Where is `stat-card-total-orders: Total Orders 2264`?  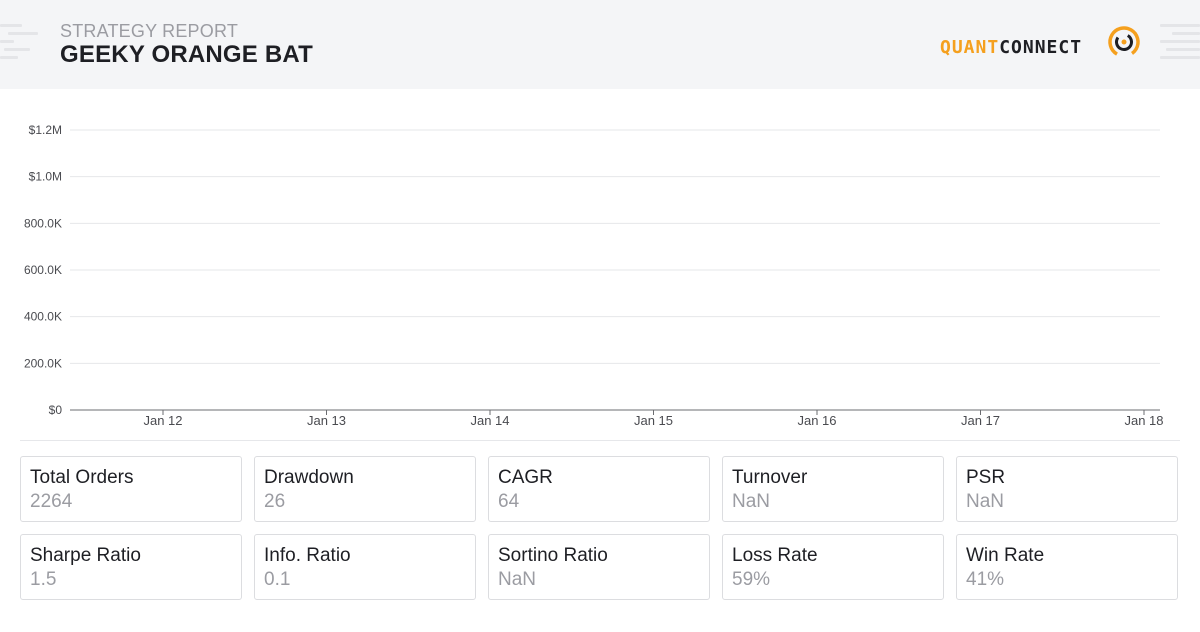
stat-card-total-orders: Total Orders 2264 is located at coordinates (131, 489).